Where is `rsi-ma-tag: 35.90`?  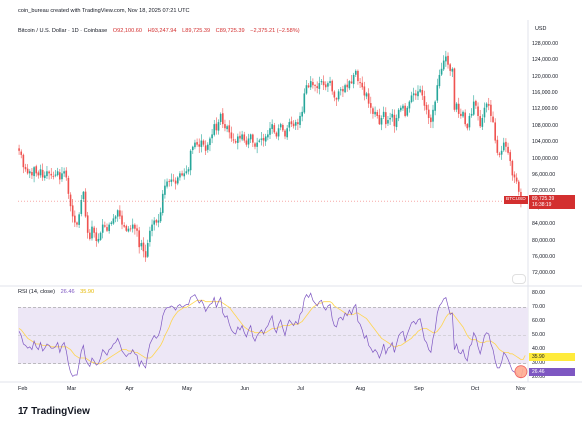 rsi-ma-tag: 35.90 is located at coordinates (552, 357).